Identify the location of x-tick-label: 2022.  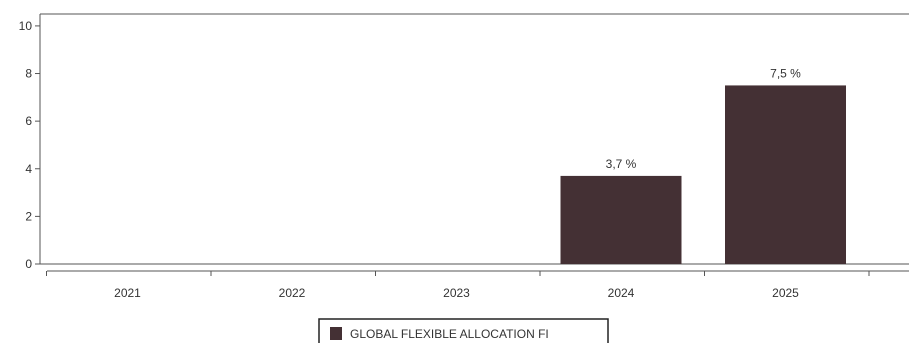
(292, 293).